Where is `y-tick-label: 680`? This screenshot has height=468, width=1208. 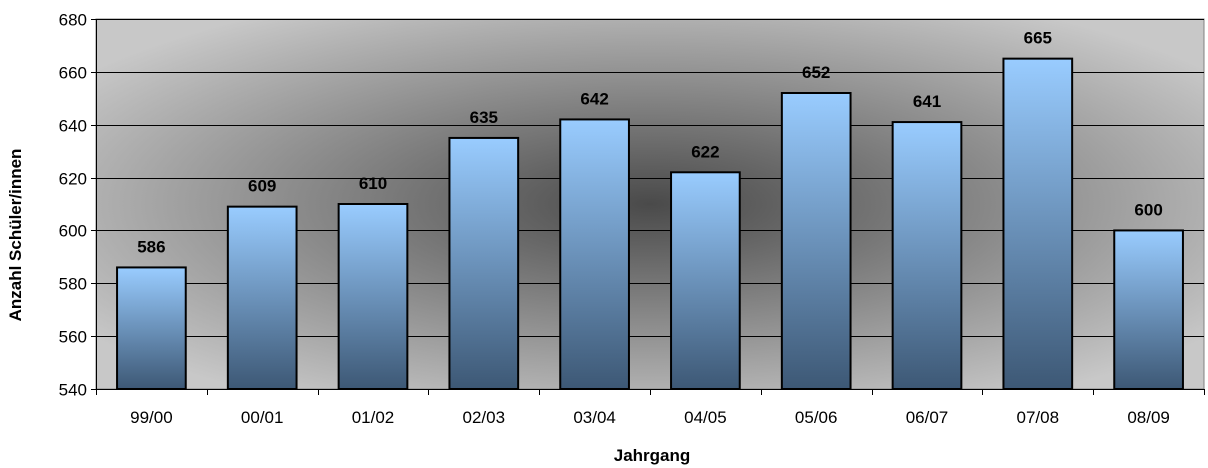 y-tick-label: 680 is located at coordinates (73, 20).